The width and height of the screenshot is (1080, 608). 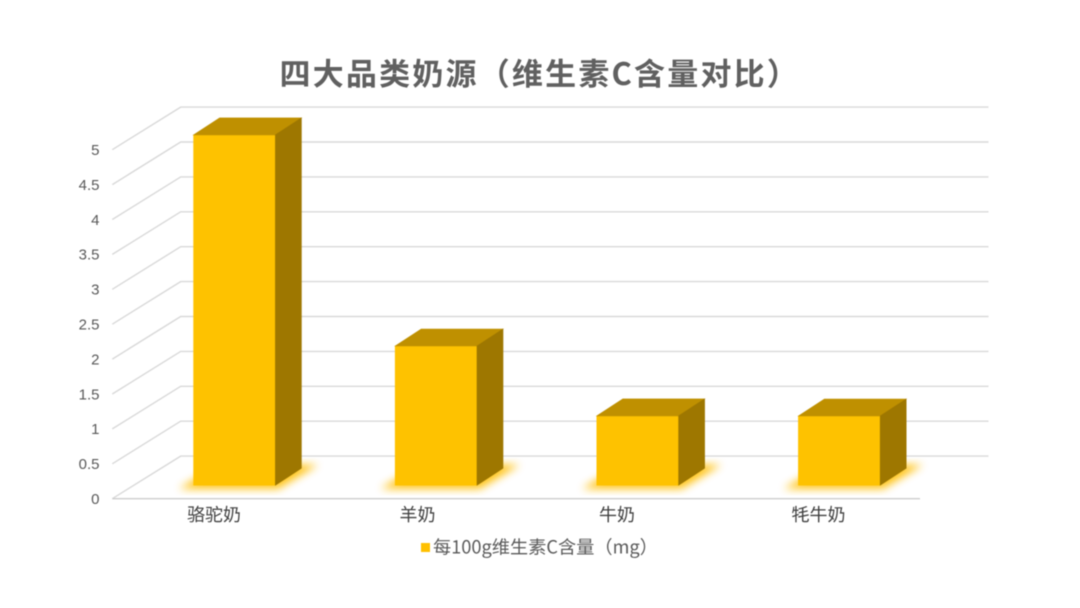 I want to click on svg-text: 5, so click(x=95, y=150).